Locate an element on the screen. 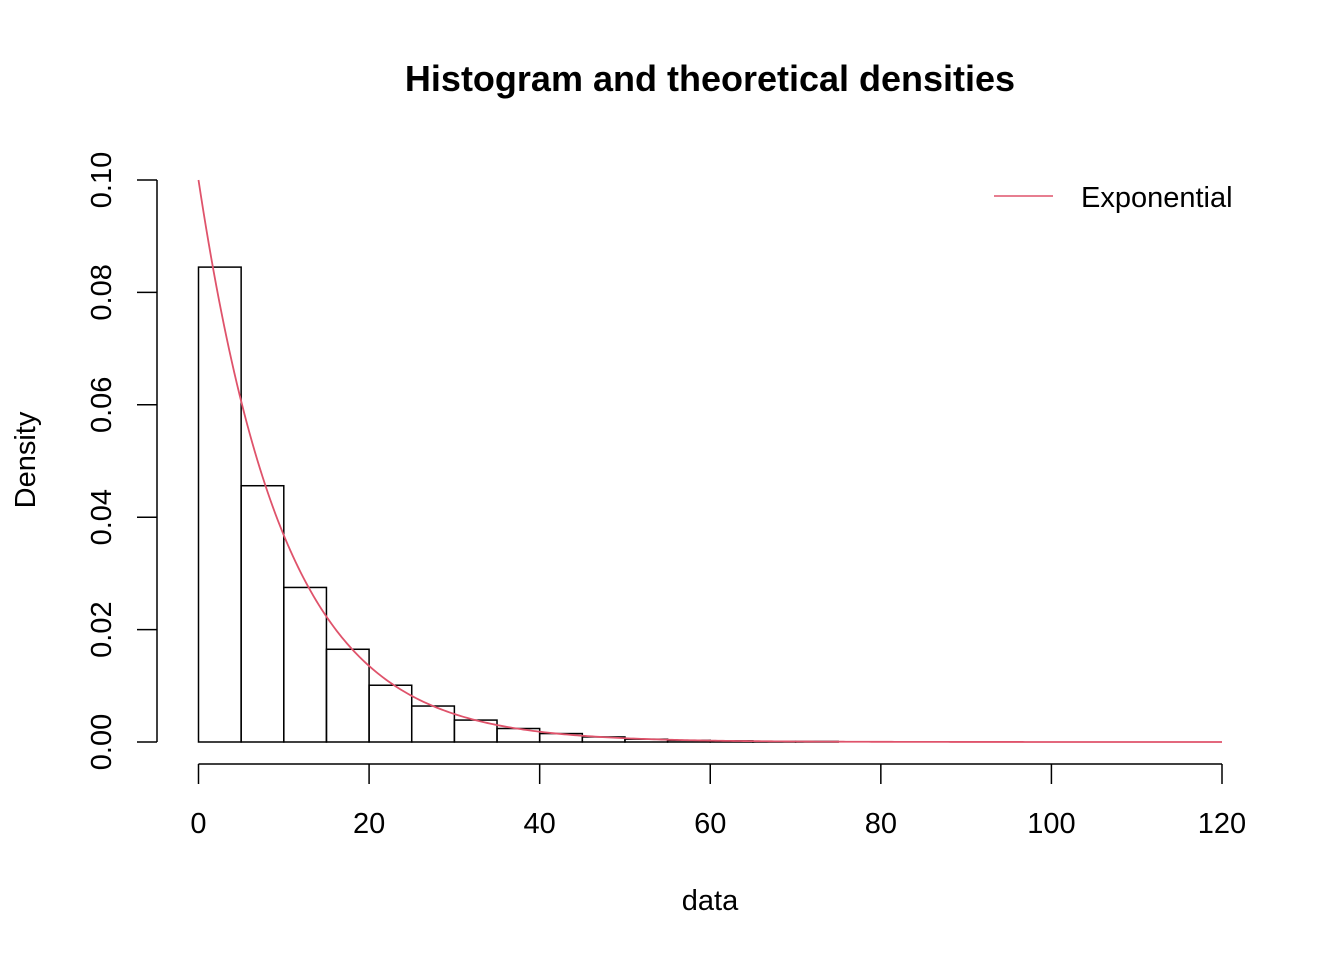 The image size is (1344, 960). y-tick-label: 0.04 is located at coordinates (102, 517).